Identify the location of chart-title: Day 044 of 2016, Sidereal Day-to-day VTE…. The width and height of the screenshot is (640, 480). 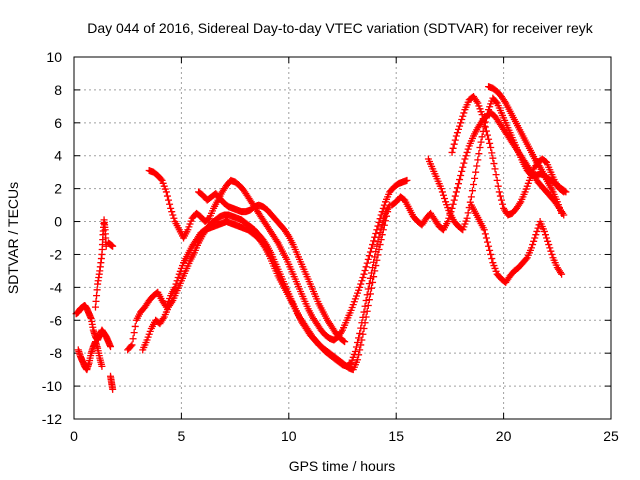
(340, 28).